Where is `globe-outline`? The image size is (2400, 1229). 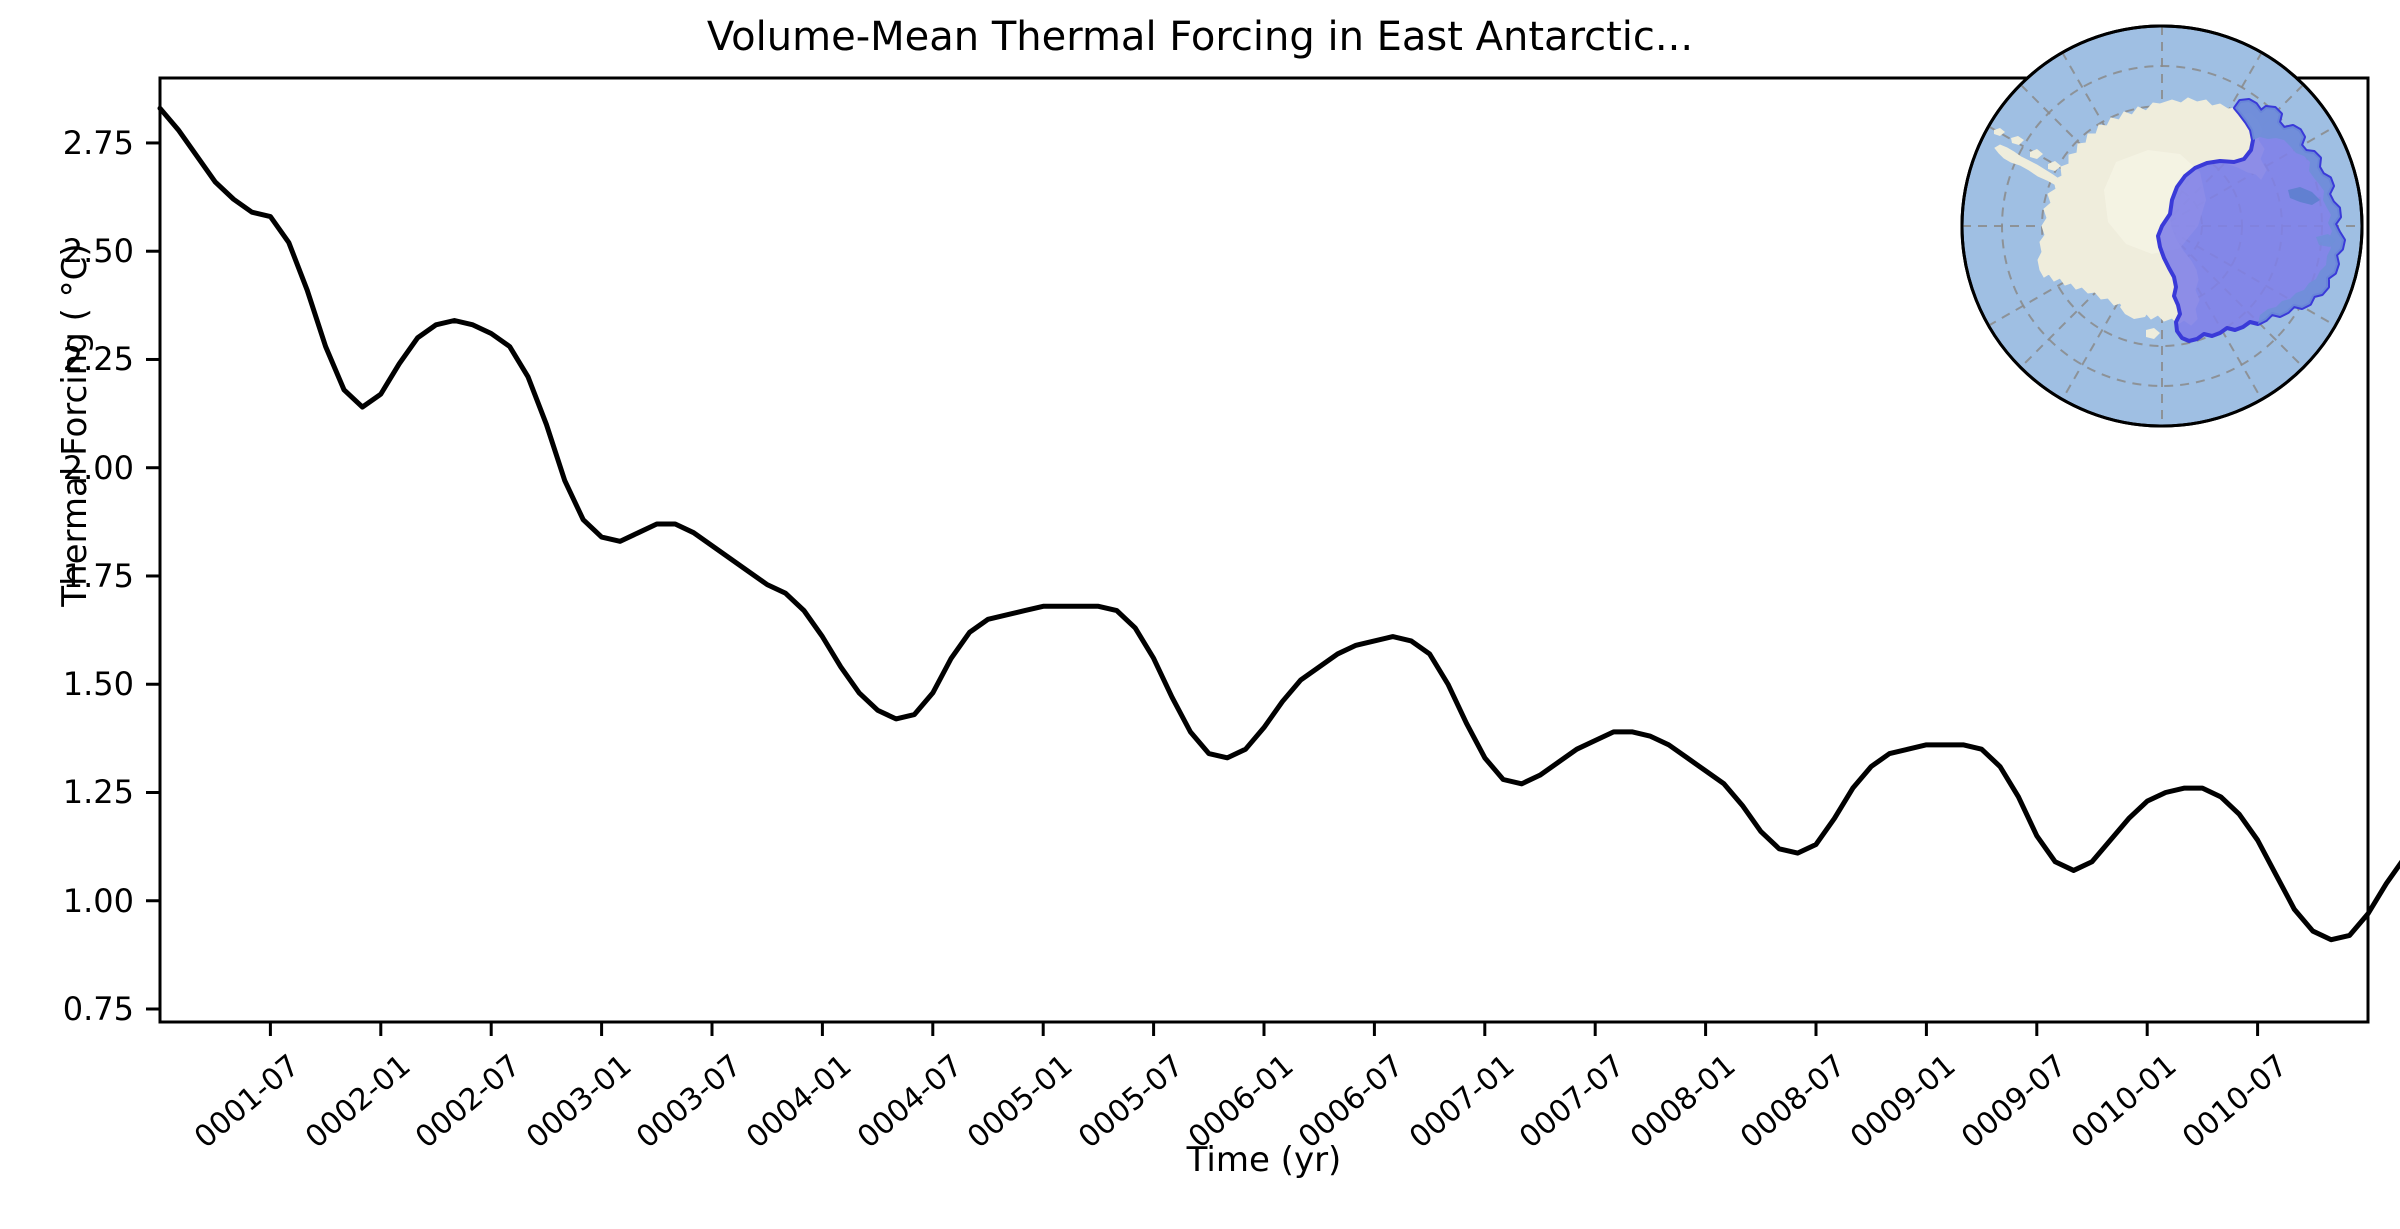
globe-outline is located at coordinates (2162, 226).